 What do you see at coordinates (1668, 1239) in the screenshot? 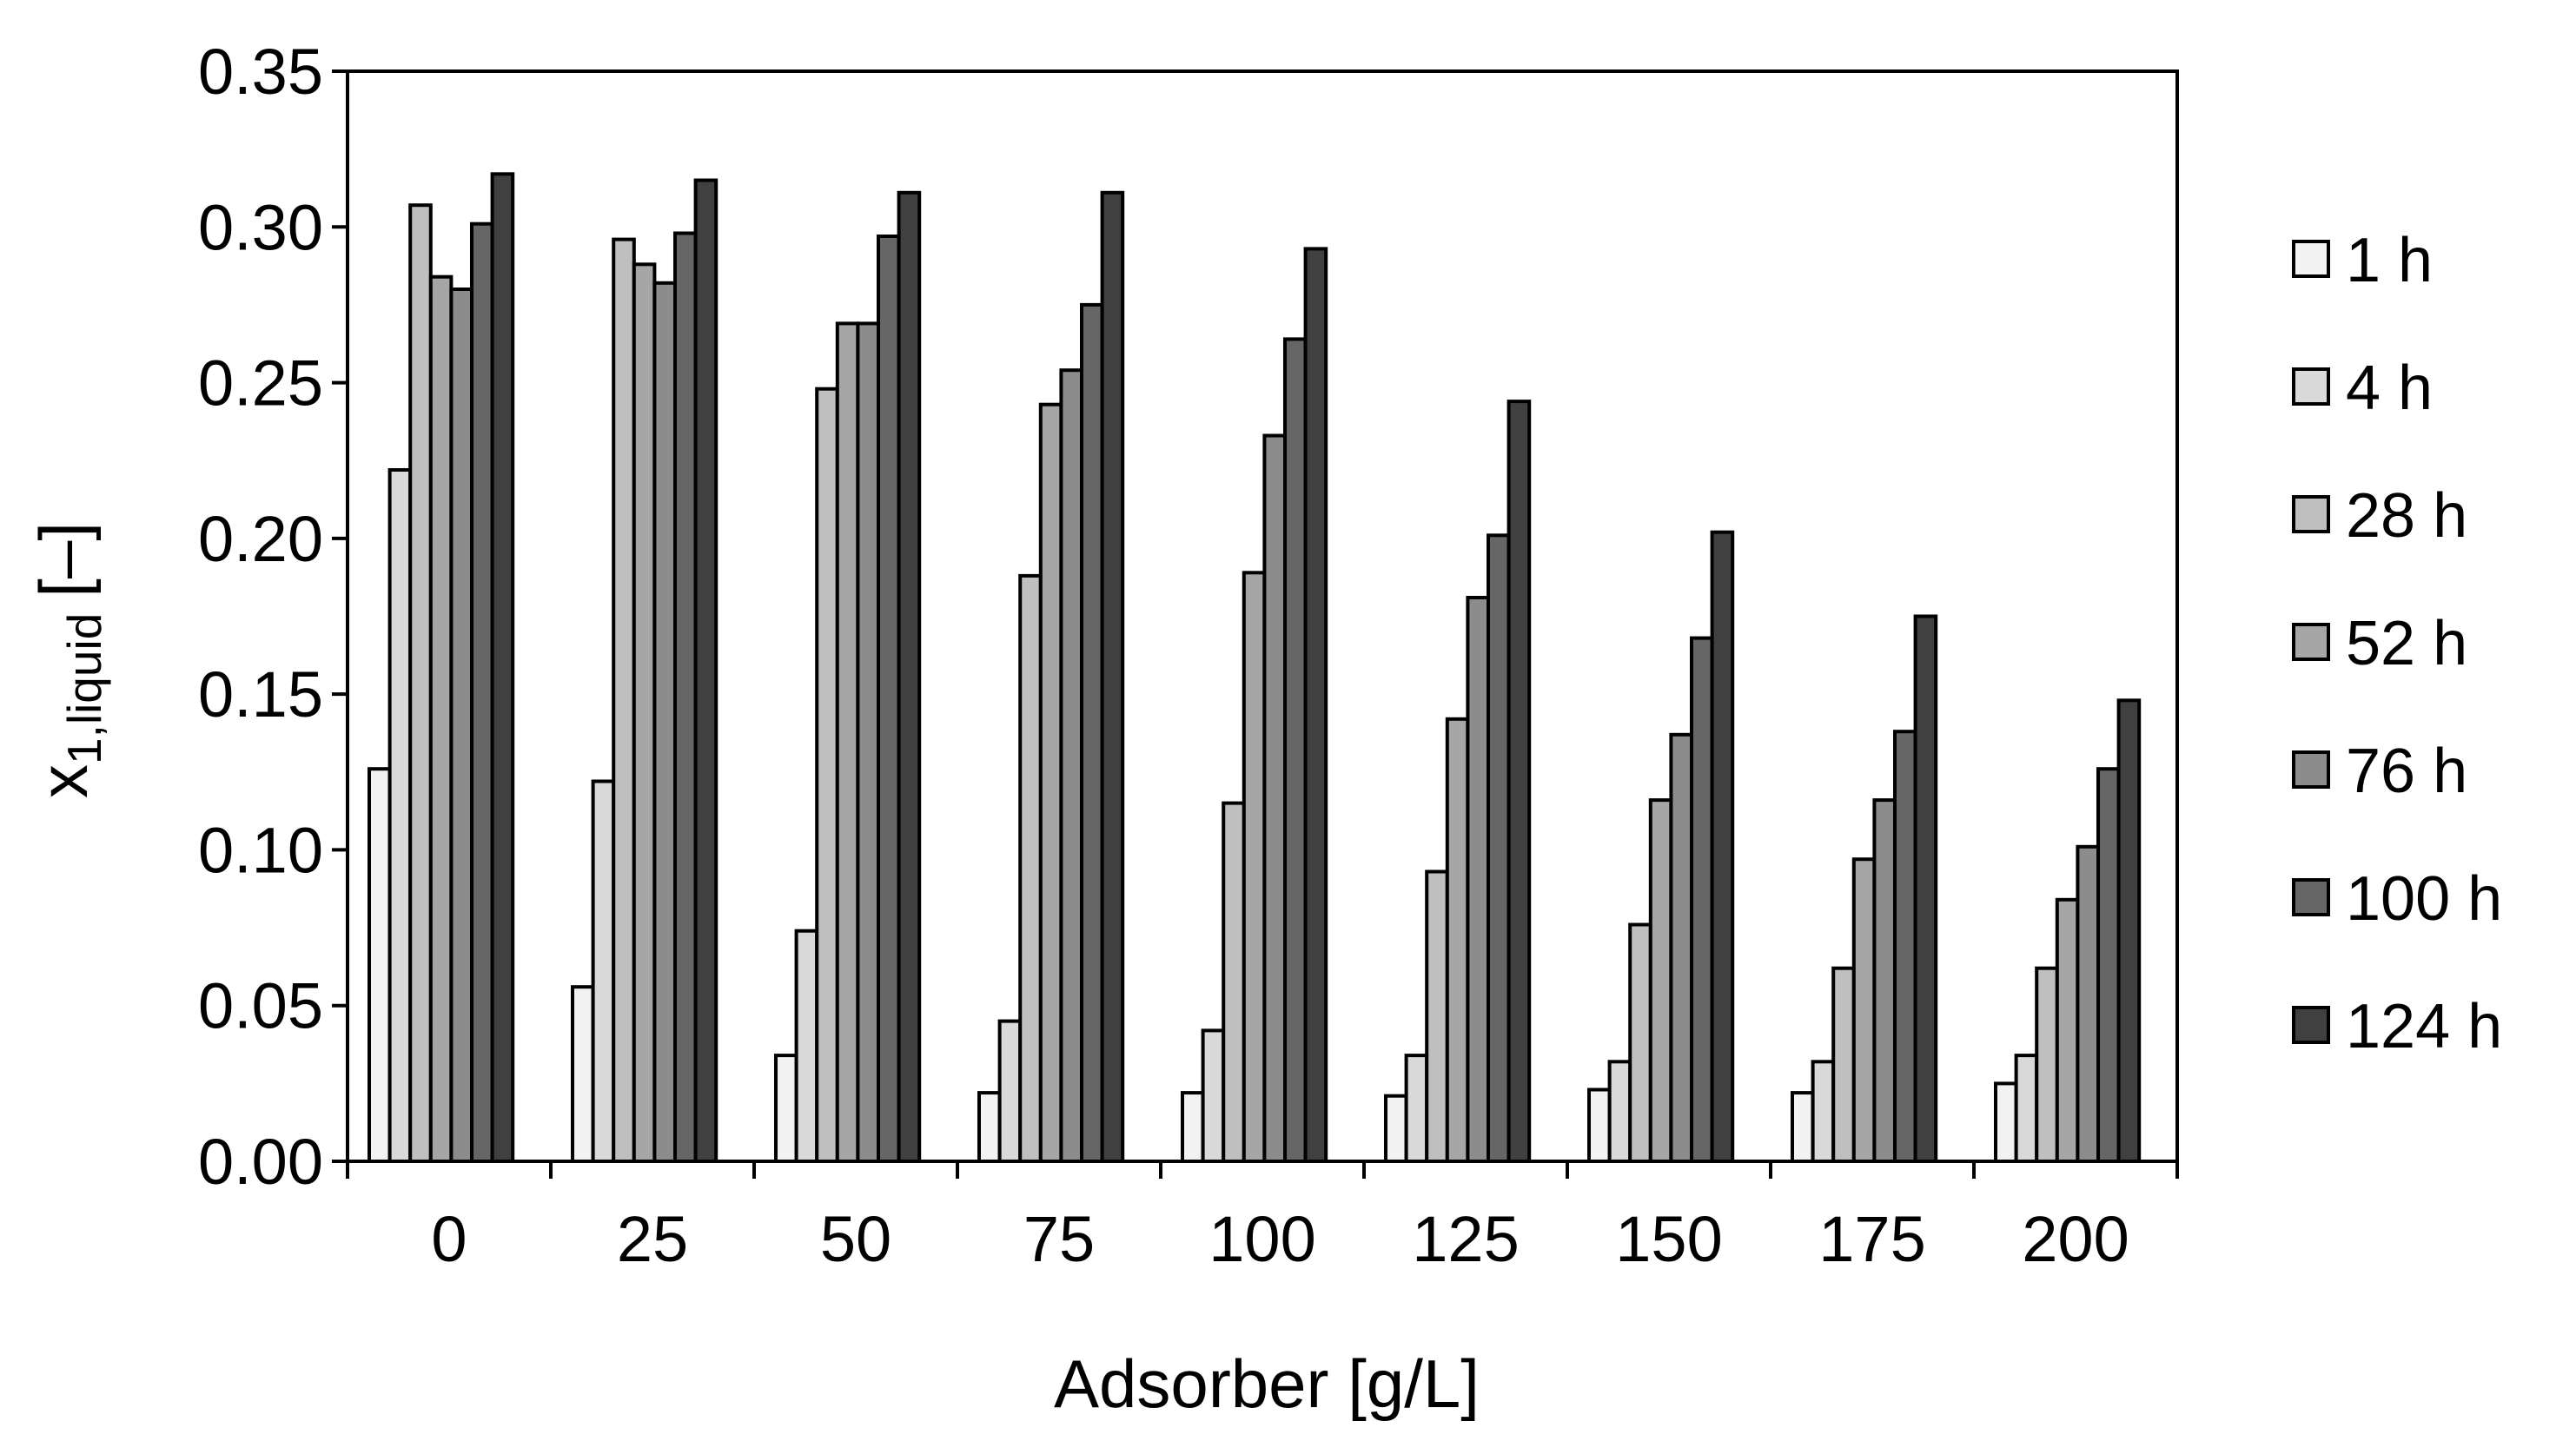
I see `x-tick-label: 150` at bounding box center [1668, 1239].